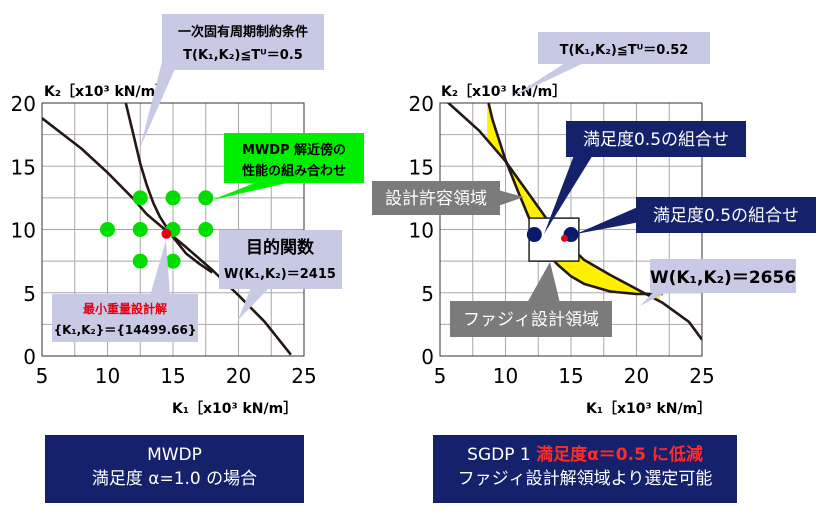  Describe the element at coordinates (585, 479) in the screenshot. I see `right-footer-line2: ファジィ設計解領域より選定可能` at that location.